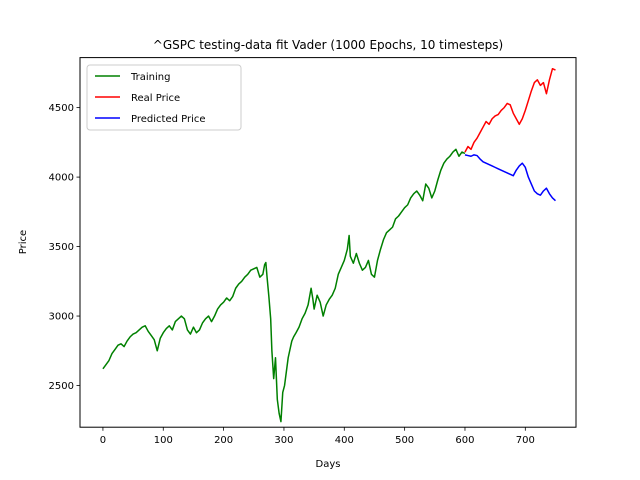 This screenshot has width=640, height=480. Describe the element at coordinates (163, 440) in the screenshot. I see `x-tick-label: 100` at that location.